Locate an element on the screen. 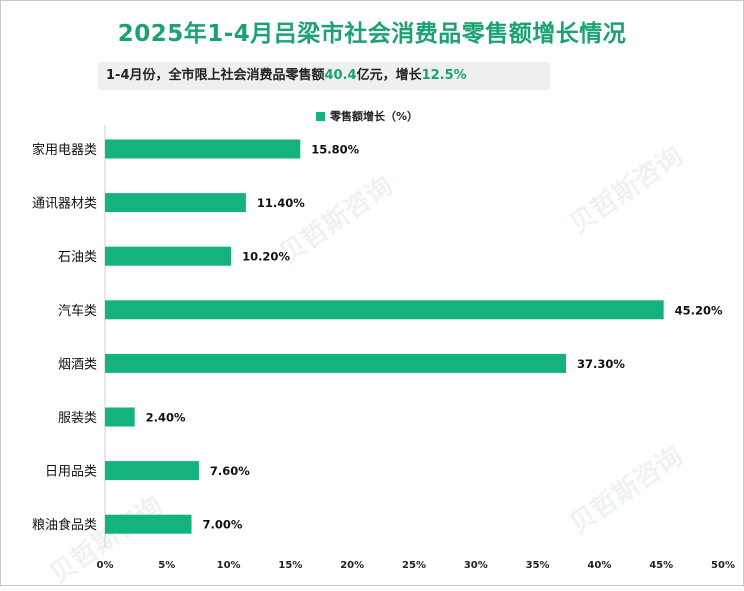 This screenshot has height=591, width=744. data-label: 7.60% is located at coordinates (230, 471).